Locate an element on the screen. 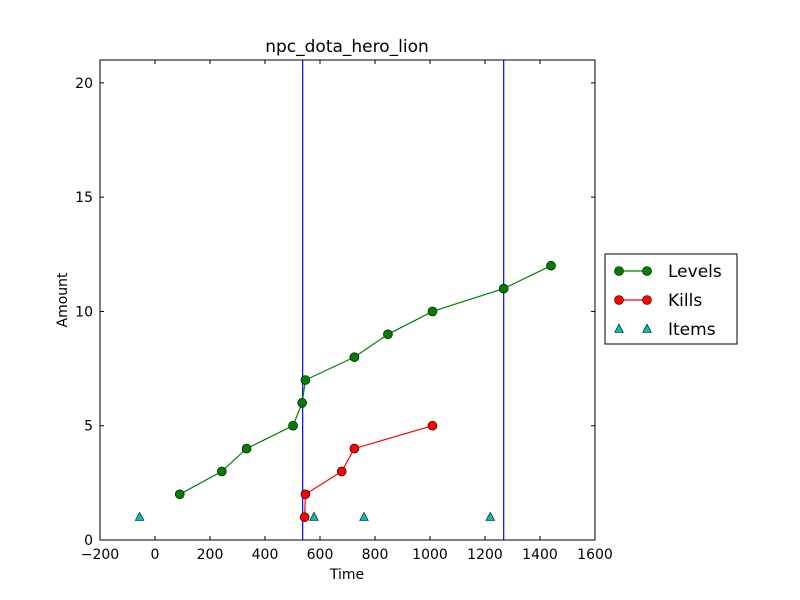 This screenshot has width=800, height=600. y-tick-label: 0 is located at coordinates (88, 541).